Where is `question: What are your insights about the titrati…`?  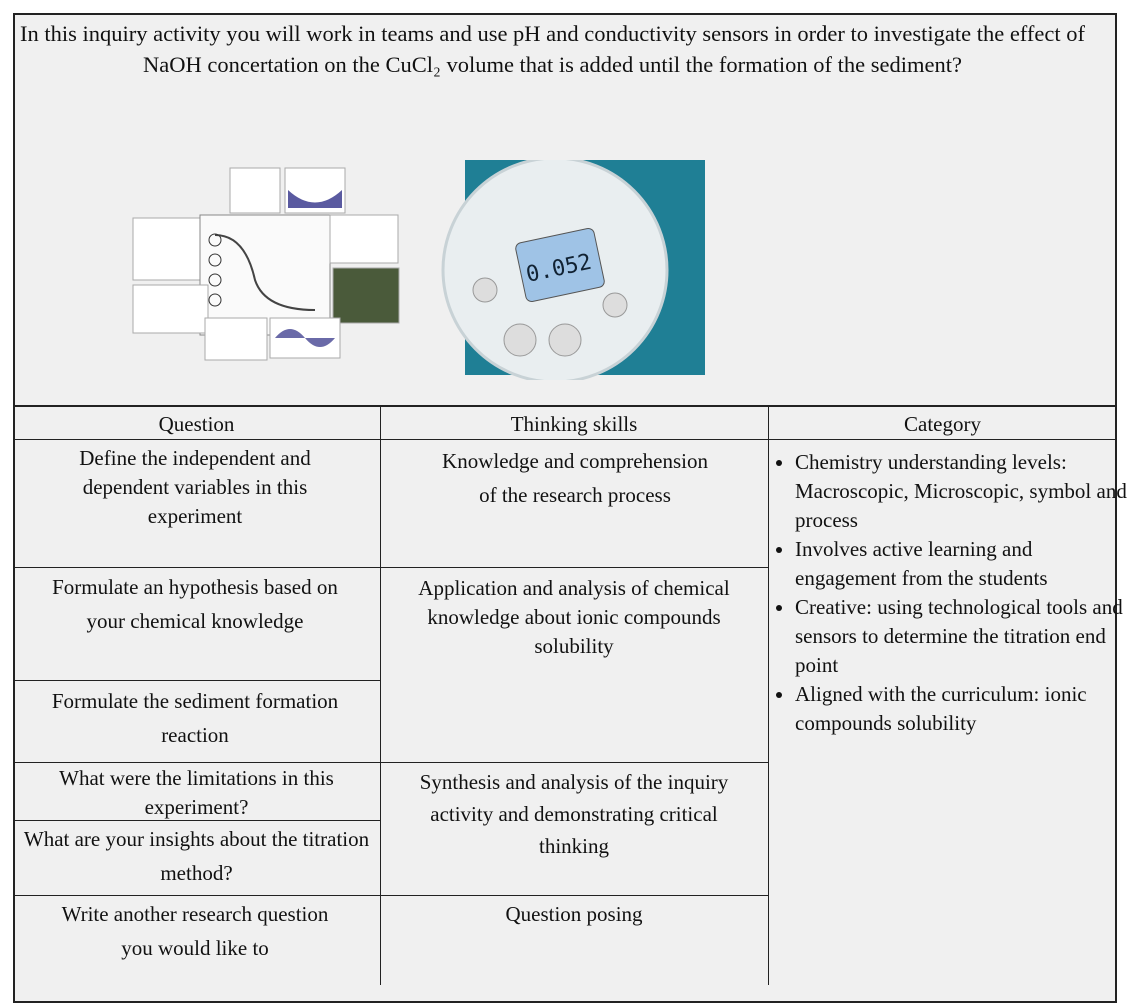
question: What are your insights about the titrati… is located at coordinates (196, 856).